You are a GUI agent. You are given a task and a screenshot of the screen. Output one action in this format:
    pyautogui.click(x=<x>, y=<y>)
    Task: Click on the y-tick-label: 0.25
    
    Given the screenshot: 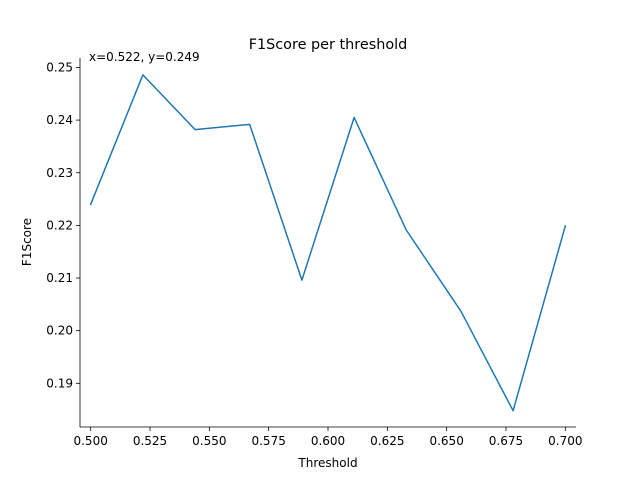 What is the action you would take?
    pyautogui.click(x=59, y=67)
    